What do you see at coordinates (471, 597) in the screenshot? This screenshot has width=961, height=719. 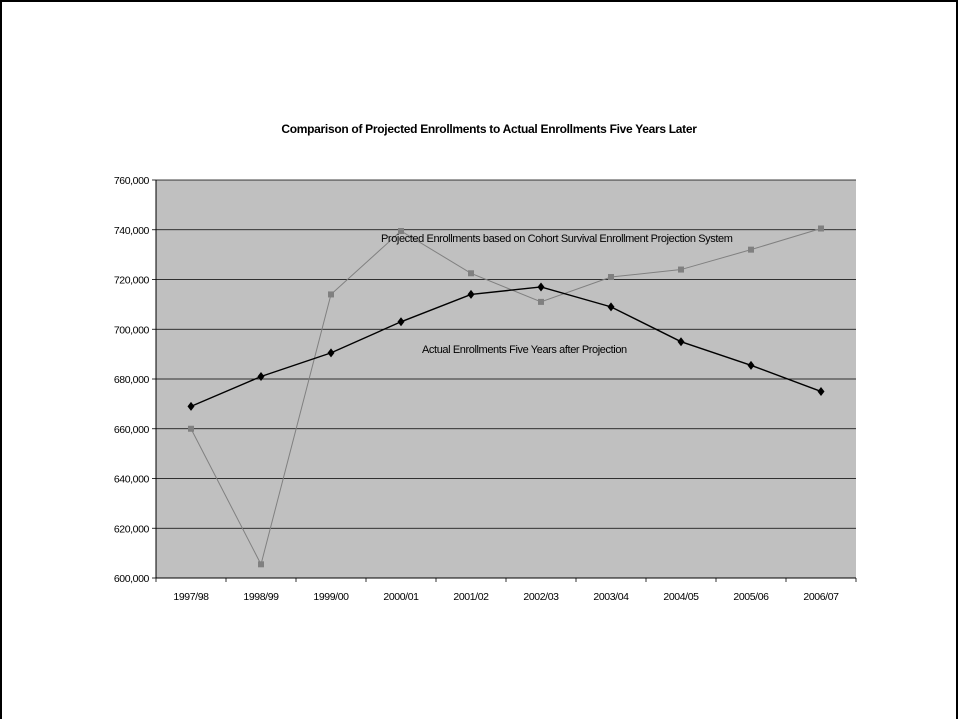 I see `x-tick-label: 2001/02` at bounding box center [471, 597].